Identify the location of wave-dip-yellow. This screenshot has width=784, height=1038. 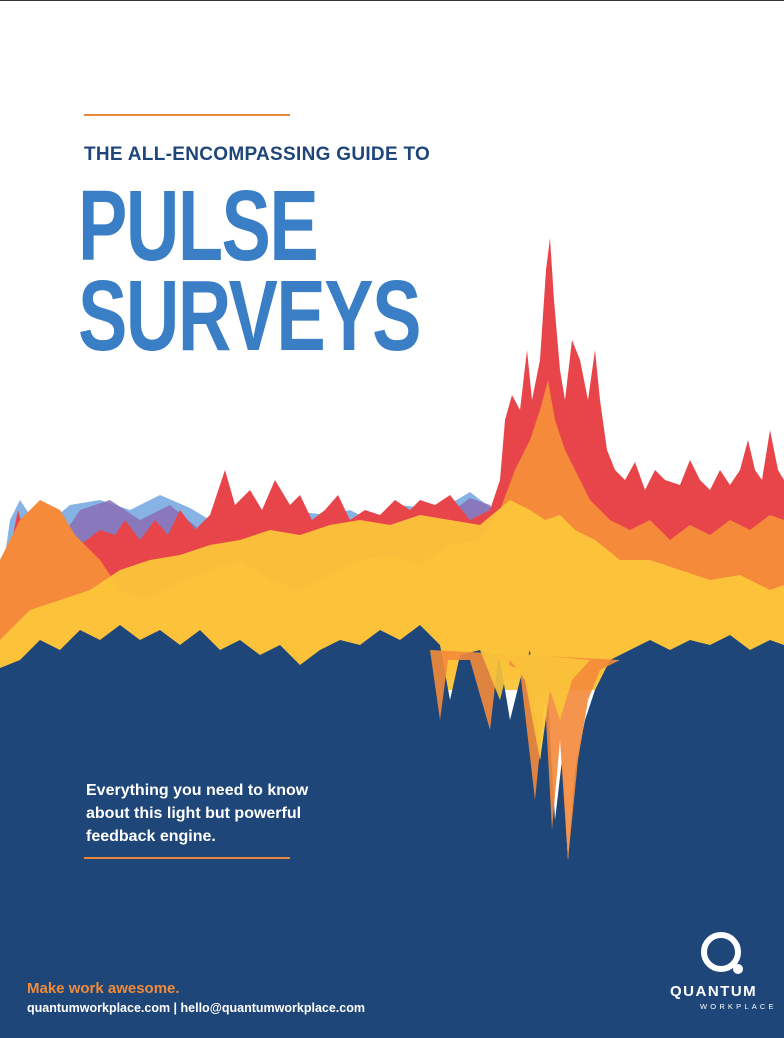
(535, 705).